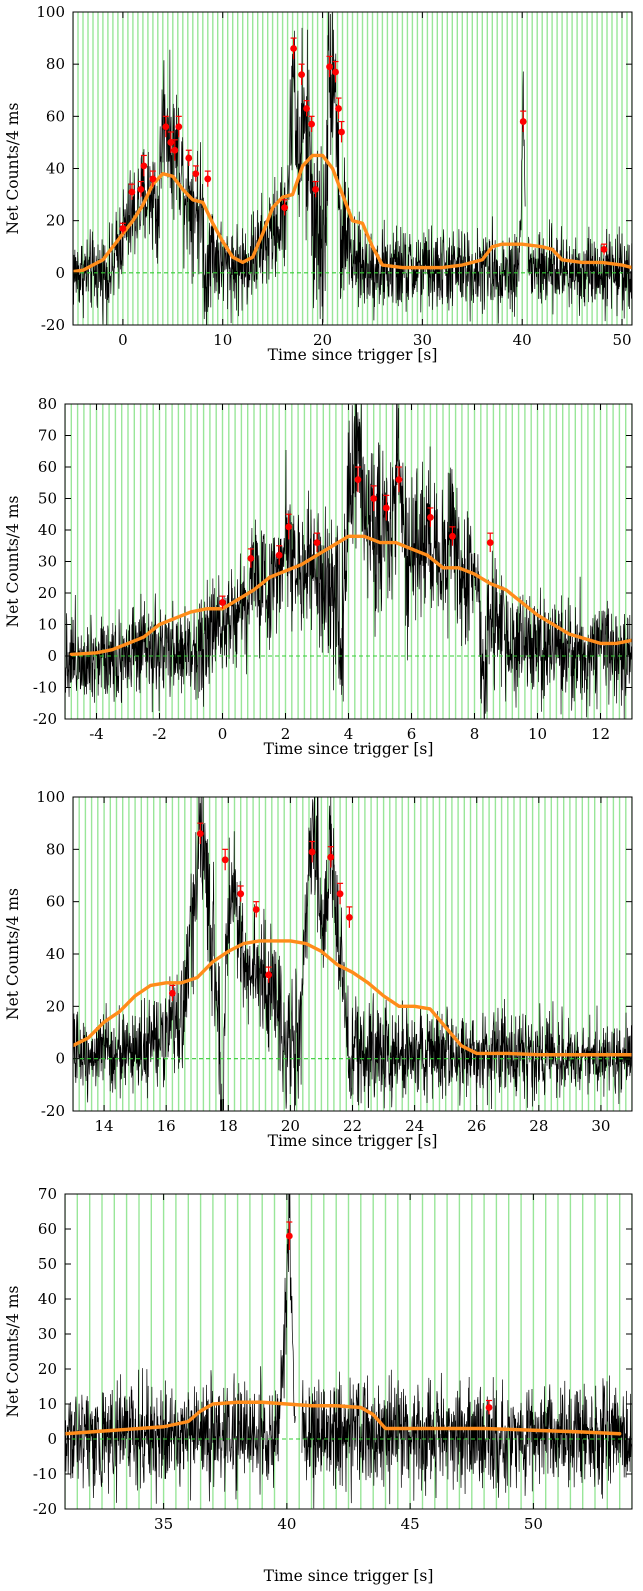  I want to click on x-axis-label: Time since trigger [s], so click(349, 1576).